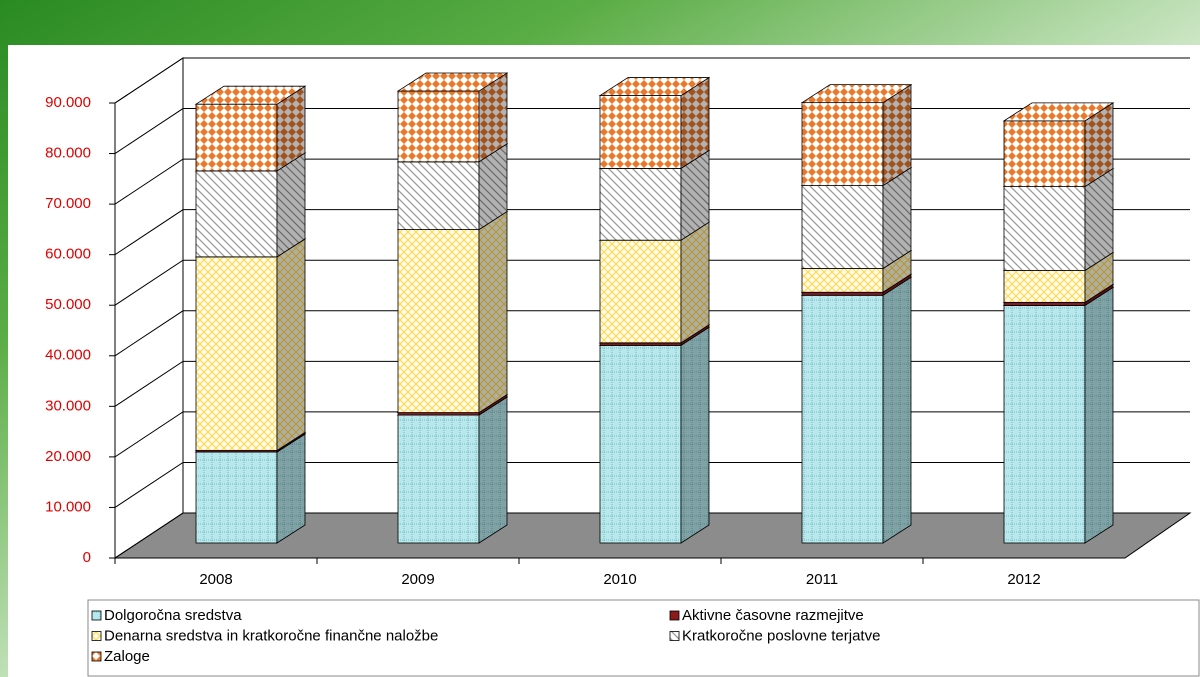 Image resolution: width=1200 pixels, height=677 pixels. What do you see at coordinates (1023, 579) in the screenshot?
I see `x-tick-label: 2012` at bounding box center [1023, 579].